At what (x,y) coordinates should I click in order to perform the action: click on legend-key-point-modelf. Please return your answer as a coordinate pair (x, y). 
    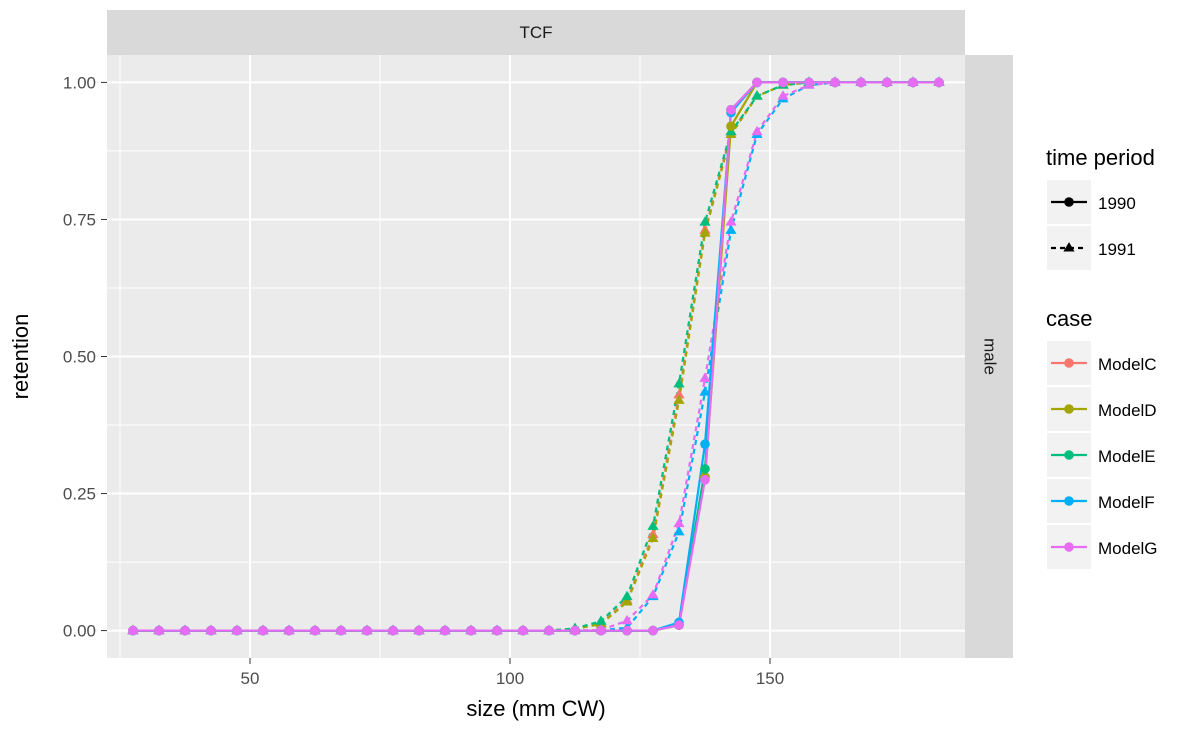
    Looking at the image, I should click on (1069, 501).